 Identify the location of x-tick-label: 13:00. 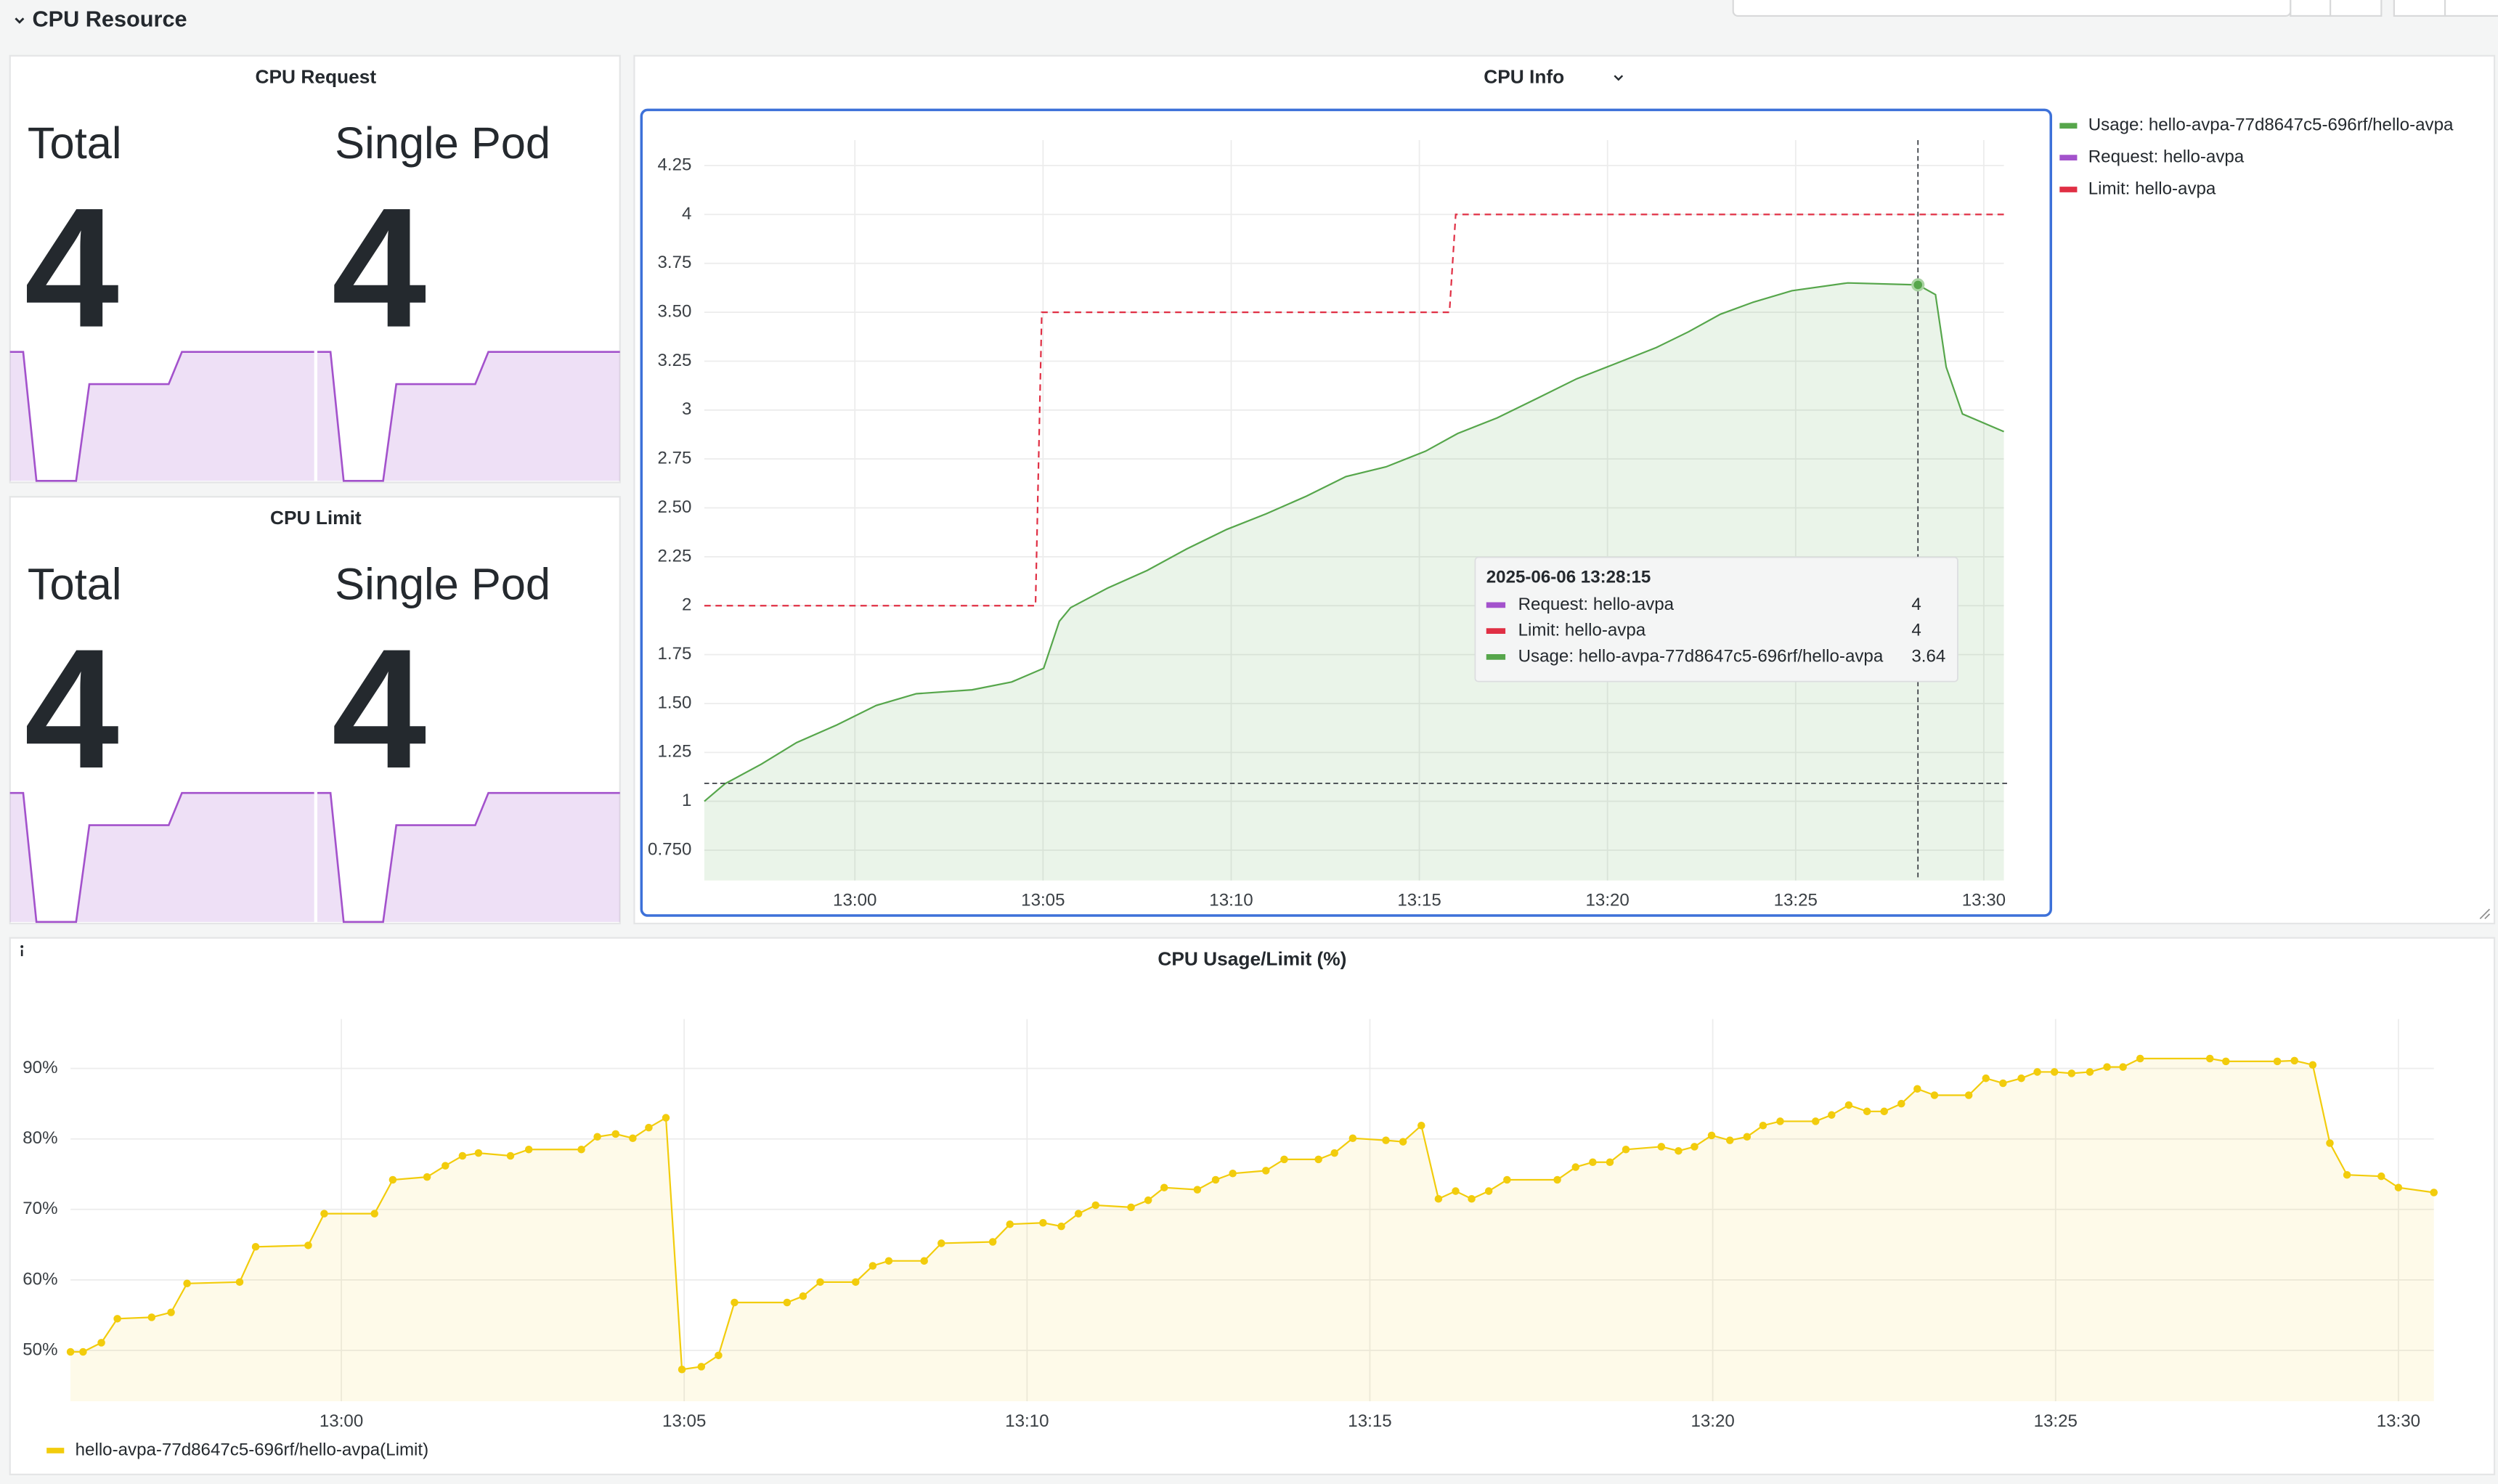
(854, 900).